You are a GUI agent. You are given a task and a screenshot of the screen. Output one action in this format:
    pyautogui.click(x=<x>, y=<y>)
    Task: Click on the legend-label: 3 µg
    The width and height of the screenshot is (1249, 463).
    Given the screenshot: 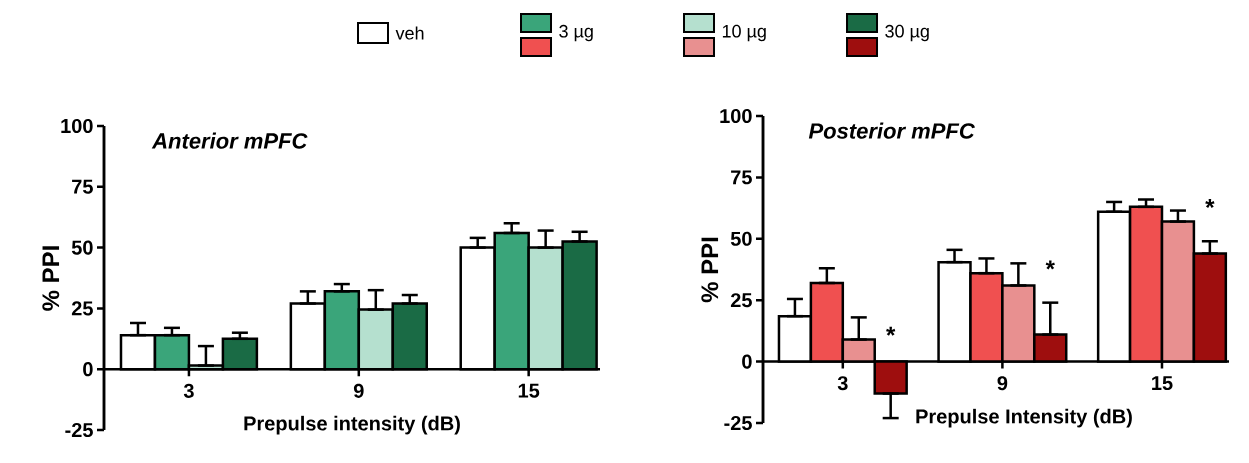 What is the action you would take?
    pyautogui.click(x=576, y=33)
    